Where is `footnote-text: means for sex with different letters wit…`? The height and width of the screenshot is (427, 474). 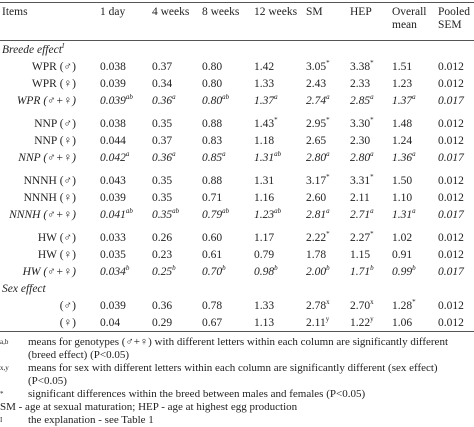 footnote-text: means for sex with different letters wit… is located at coordinates (233, 374).